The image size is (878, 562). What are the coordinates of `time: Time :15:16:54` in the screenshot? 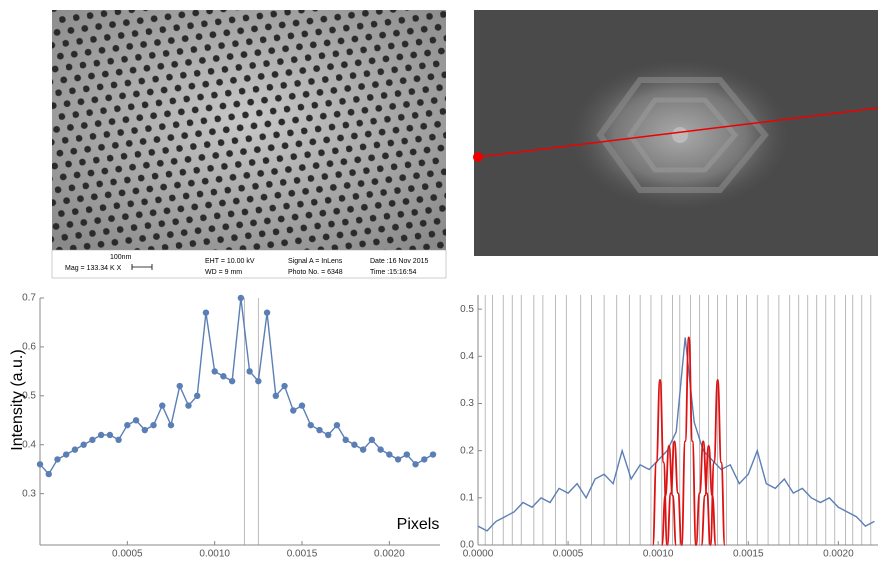 It's located at (393, 272).